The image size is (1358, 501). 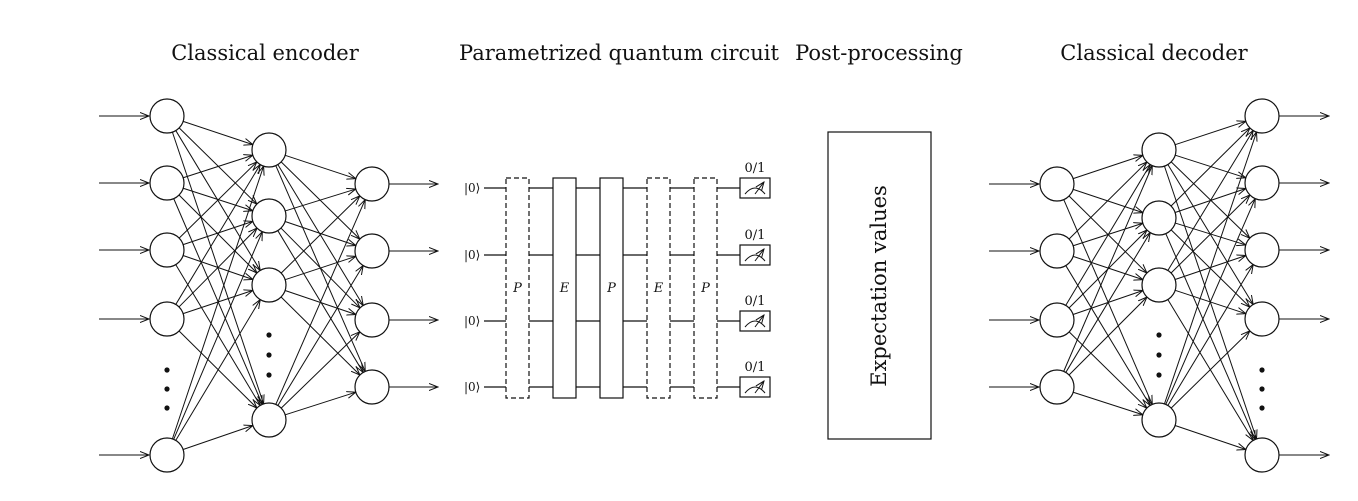 What do you see at coordinates (619, 53) in the screenshot?
I see `circuit-title: Parametrized quantum circuit` at bounding box center [619, 53].